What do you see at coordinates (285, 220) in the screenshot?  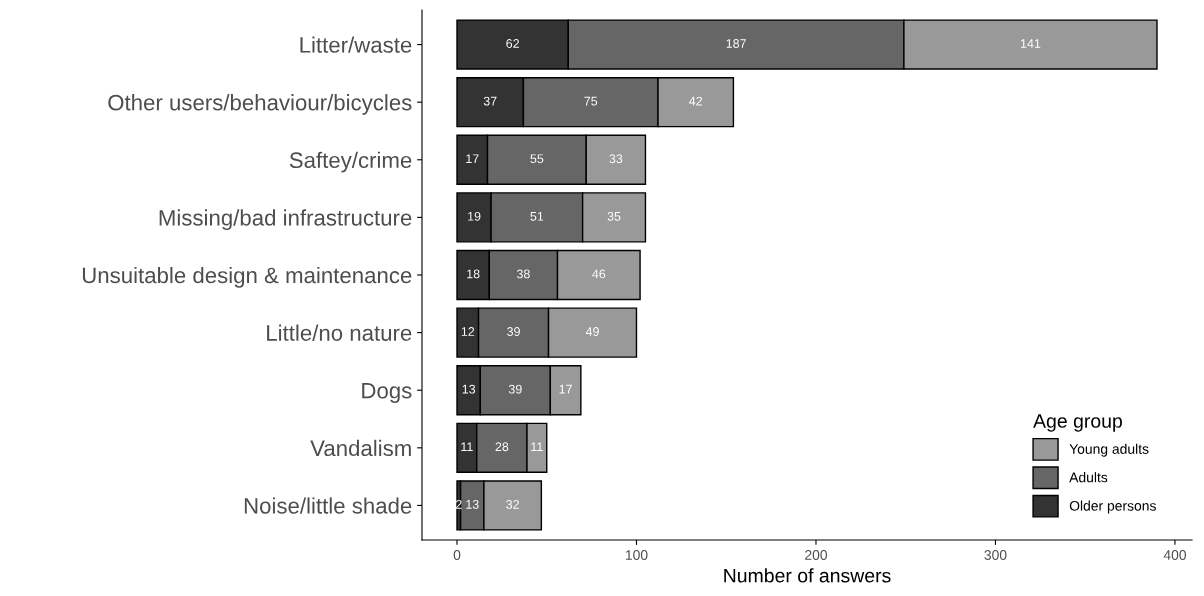 I see `y-tick-label: Missing/bad infrastructure` at bounding box center [285, 220].